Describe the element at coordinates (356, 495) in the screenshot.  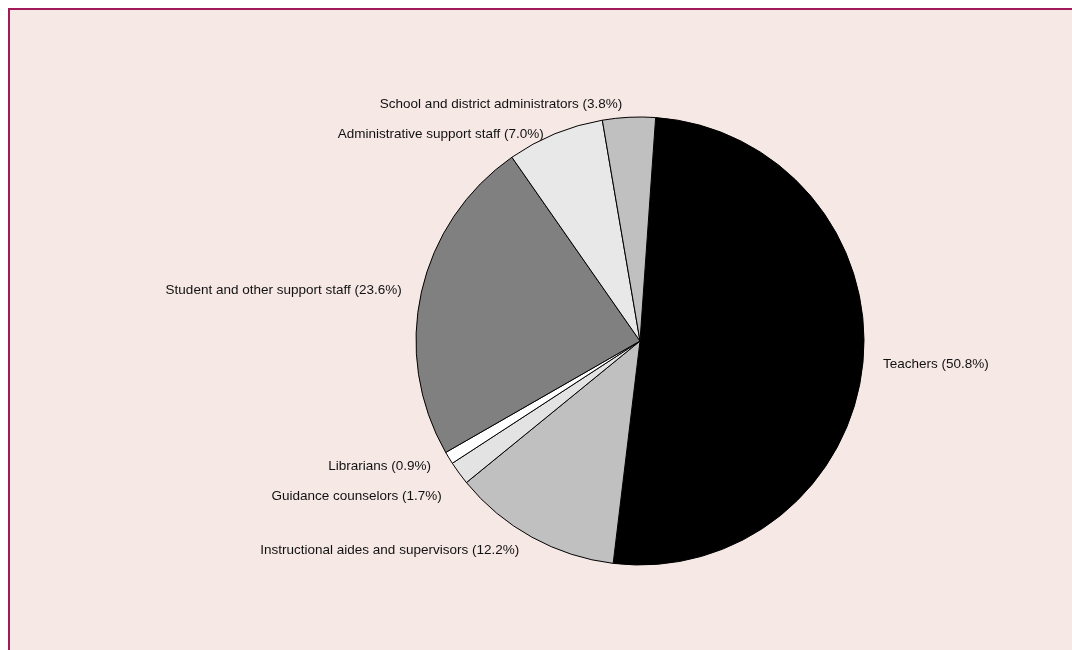
I see `slice-label: Guidance counselors (1.7%)` at that location.